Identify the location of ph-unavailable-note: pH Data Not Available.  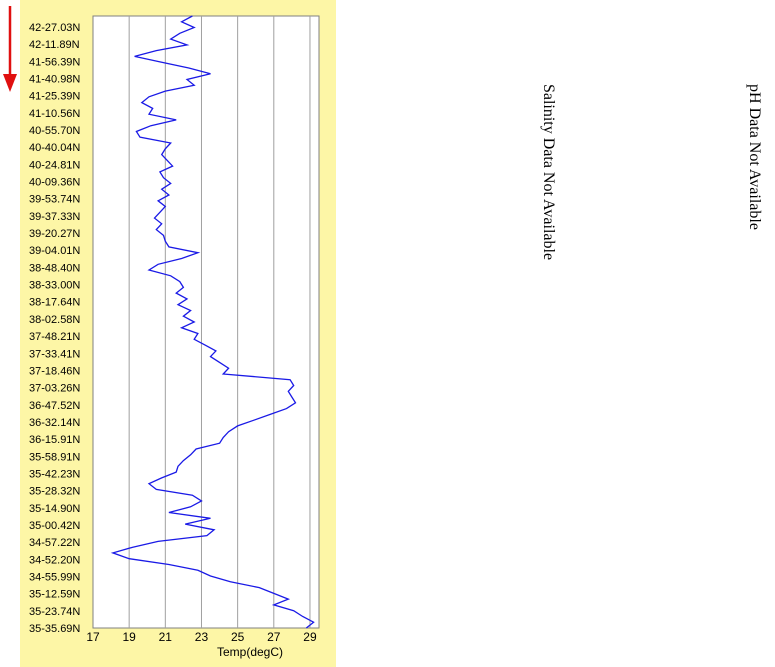
(754, 157).